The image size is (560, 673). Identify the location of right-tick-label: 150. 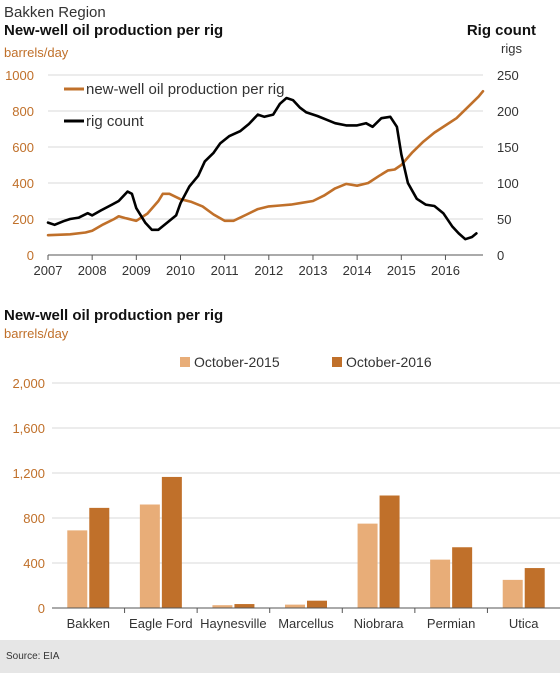
(508, 147).